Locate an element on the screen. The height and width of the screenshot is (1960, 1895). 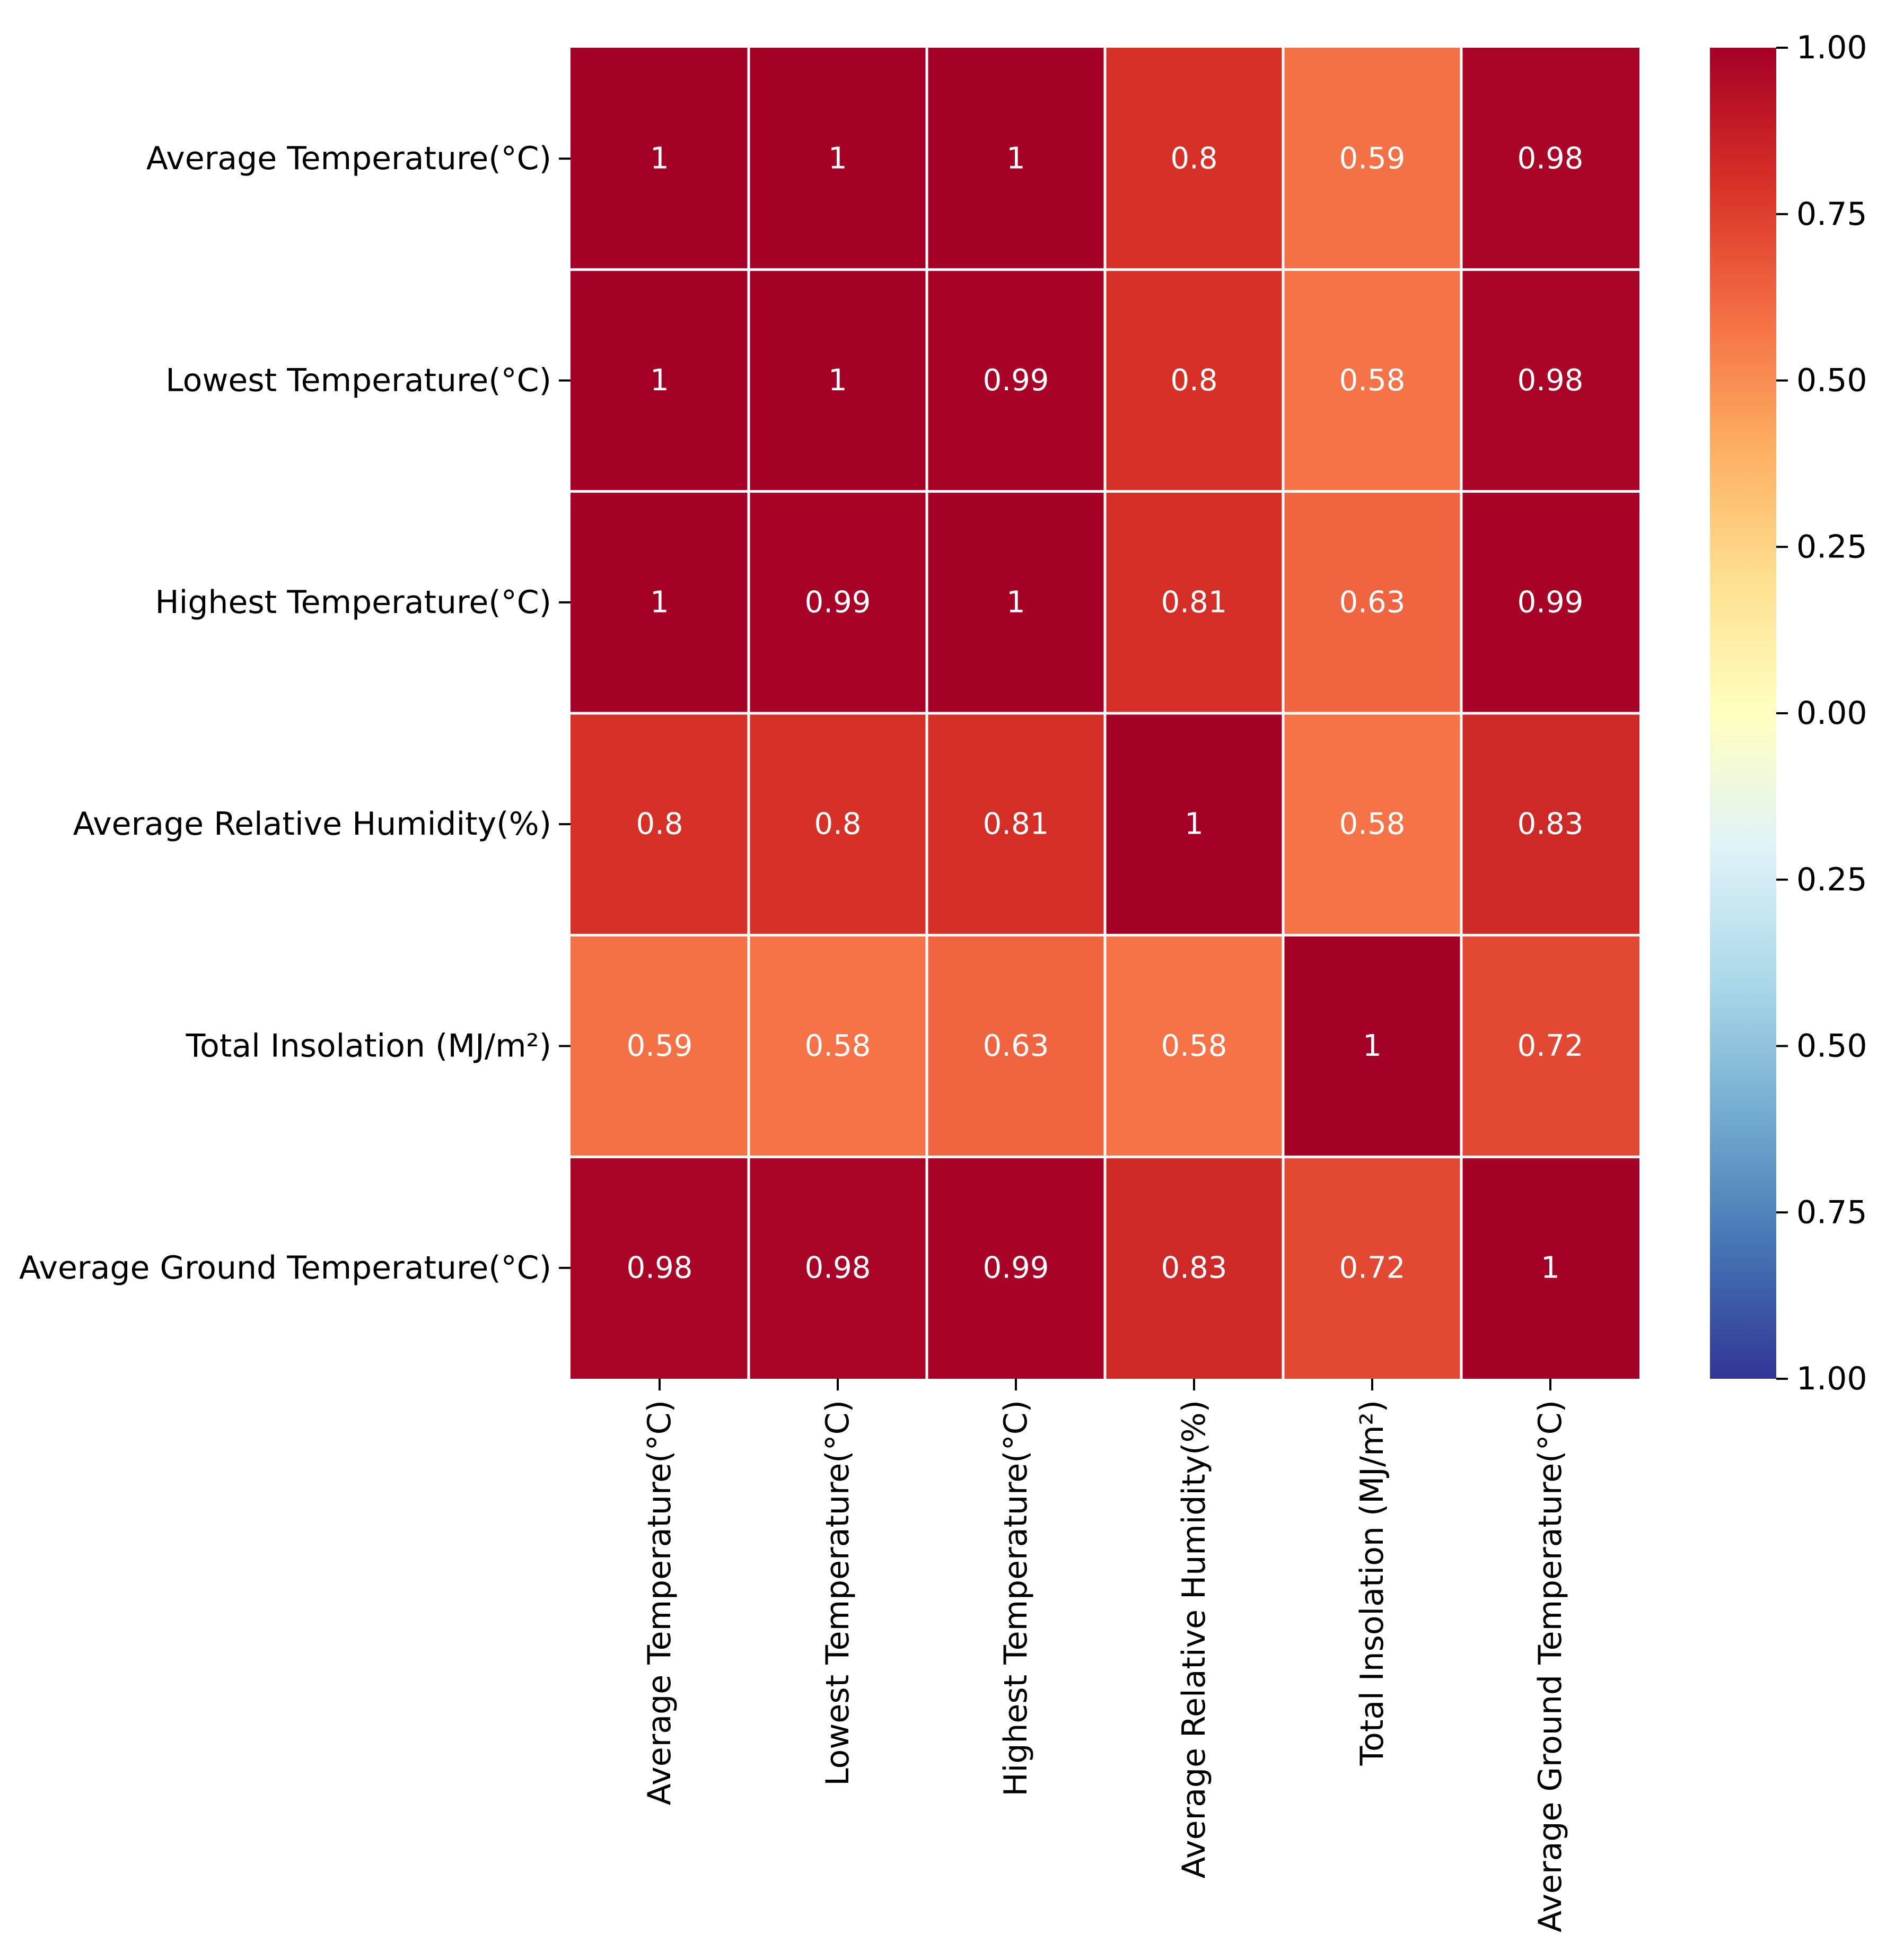
cell-value-r1-c1: 1 is located at coordinates (837, 380).